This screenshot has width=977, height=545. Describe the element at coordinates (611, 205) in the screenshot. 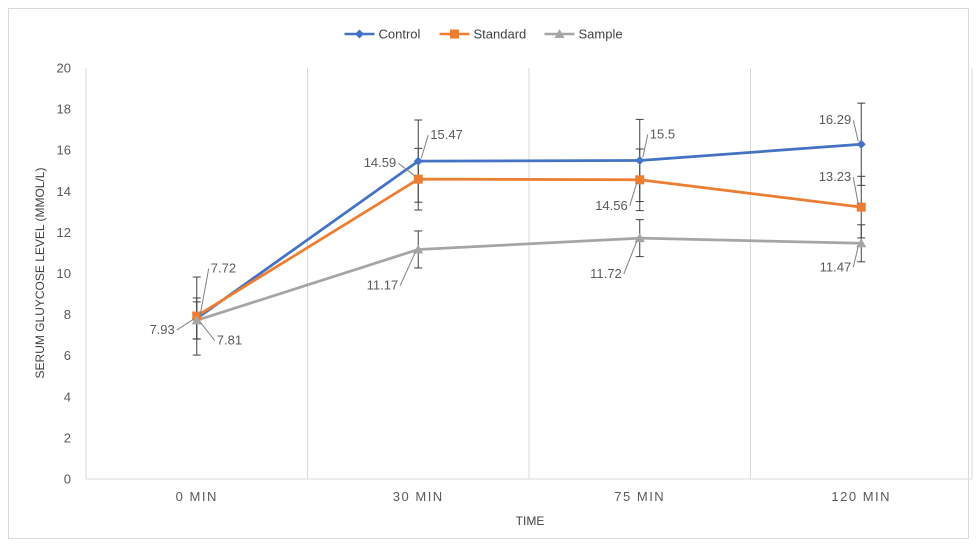

I see `data-label: 14.56` at that location.